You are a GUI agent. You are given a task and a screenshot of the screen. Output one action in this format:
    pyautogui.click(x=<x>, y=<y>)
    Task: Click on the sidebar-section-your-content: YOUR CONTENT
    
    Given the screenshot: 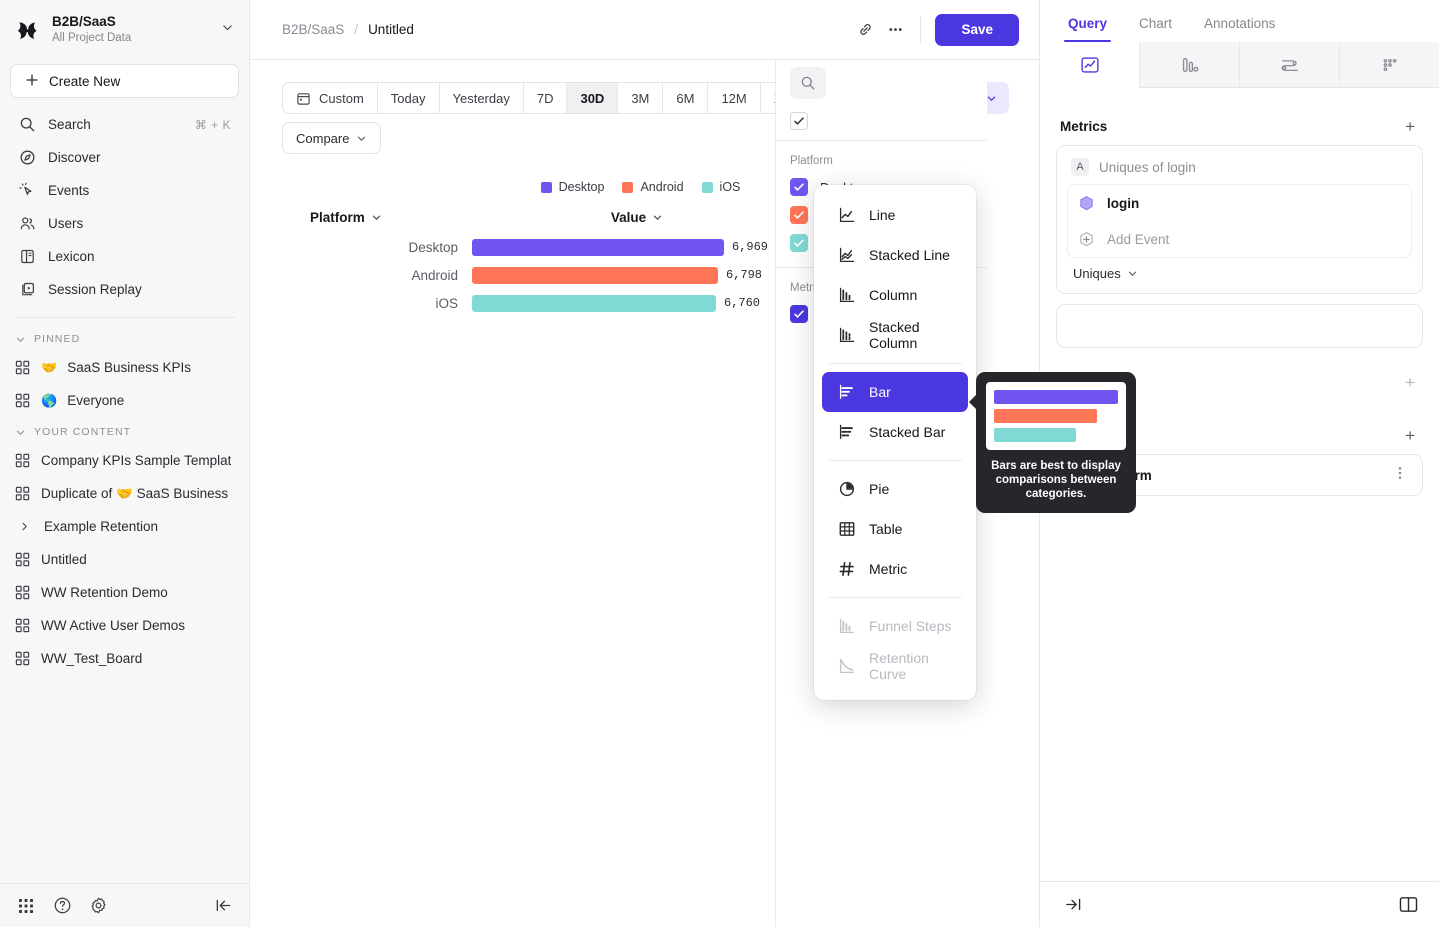 What is the action you would take?
    pyautogui.click(x=124, y=430)
    